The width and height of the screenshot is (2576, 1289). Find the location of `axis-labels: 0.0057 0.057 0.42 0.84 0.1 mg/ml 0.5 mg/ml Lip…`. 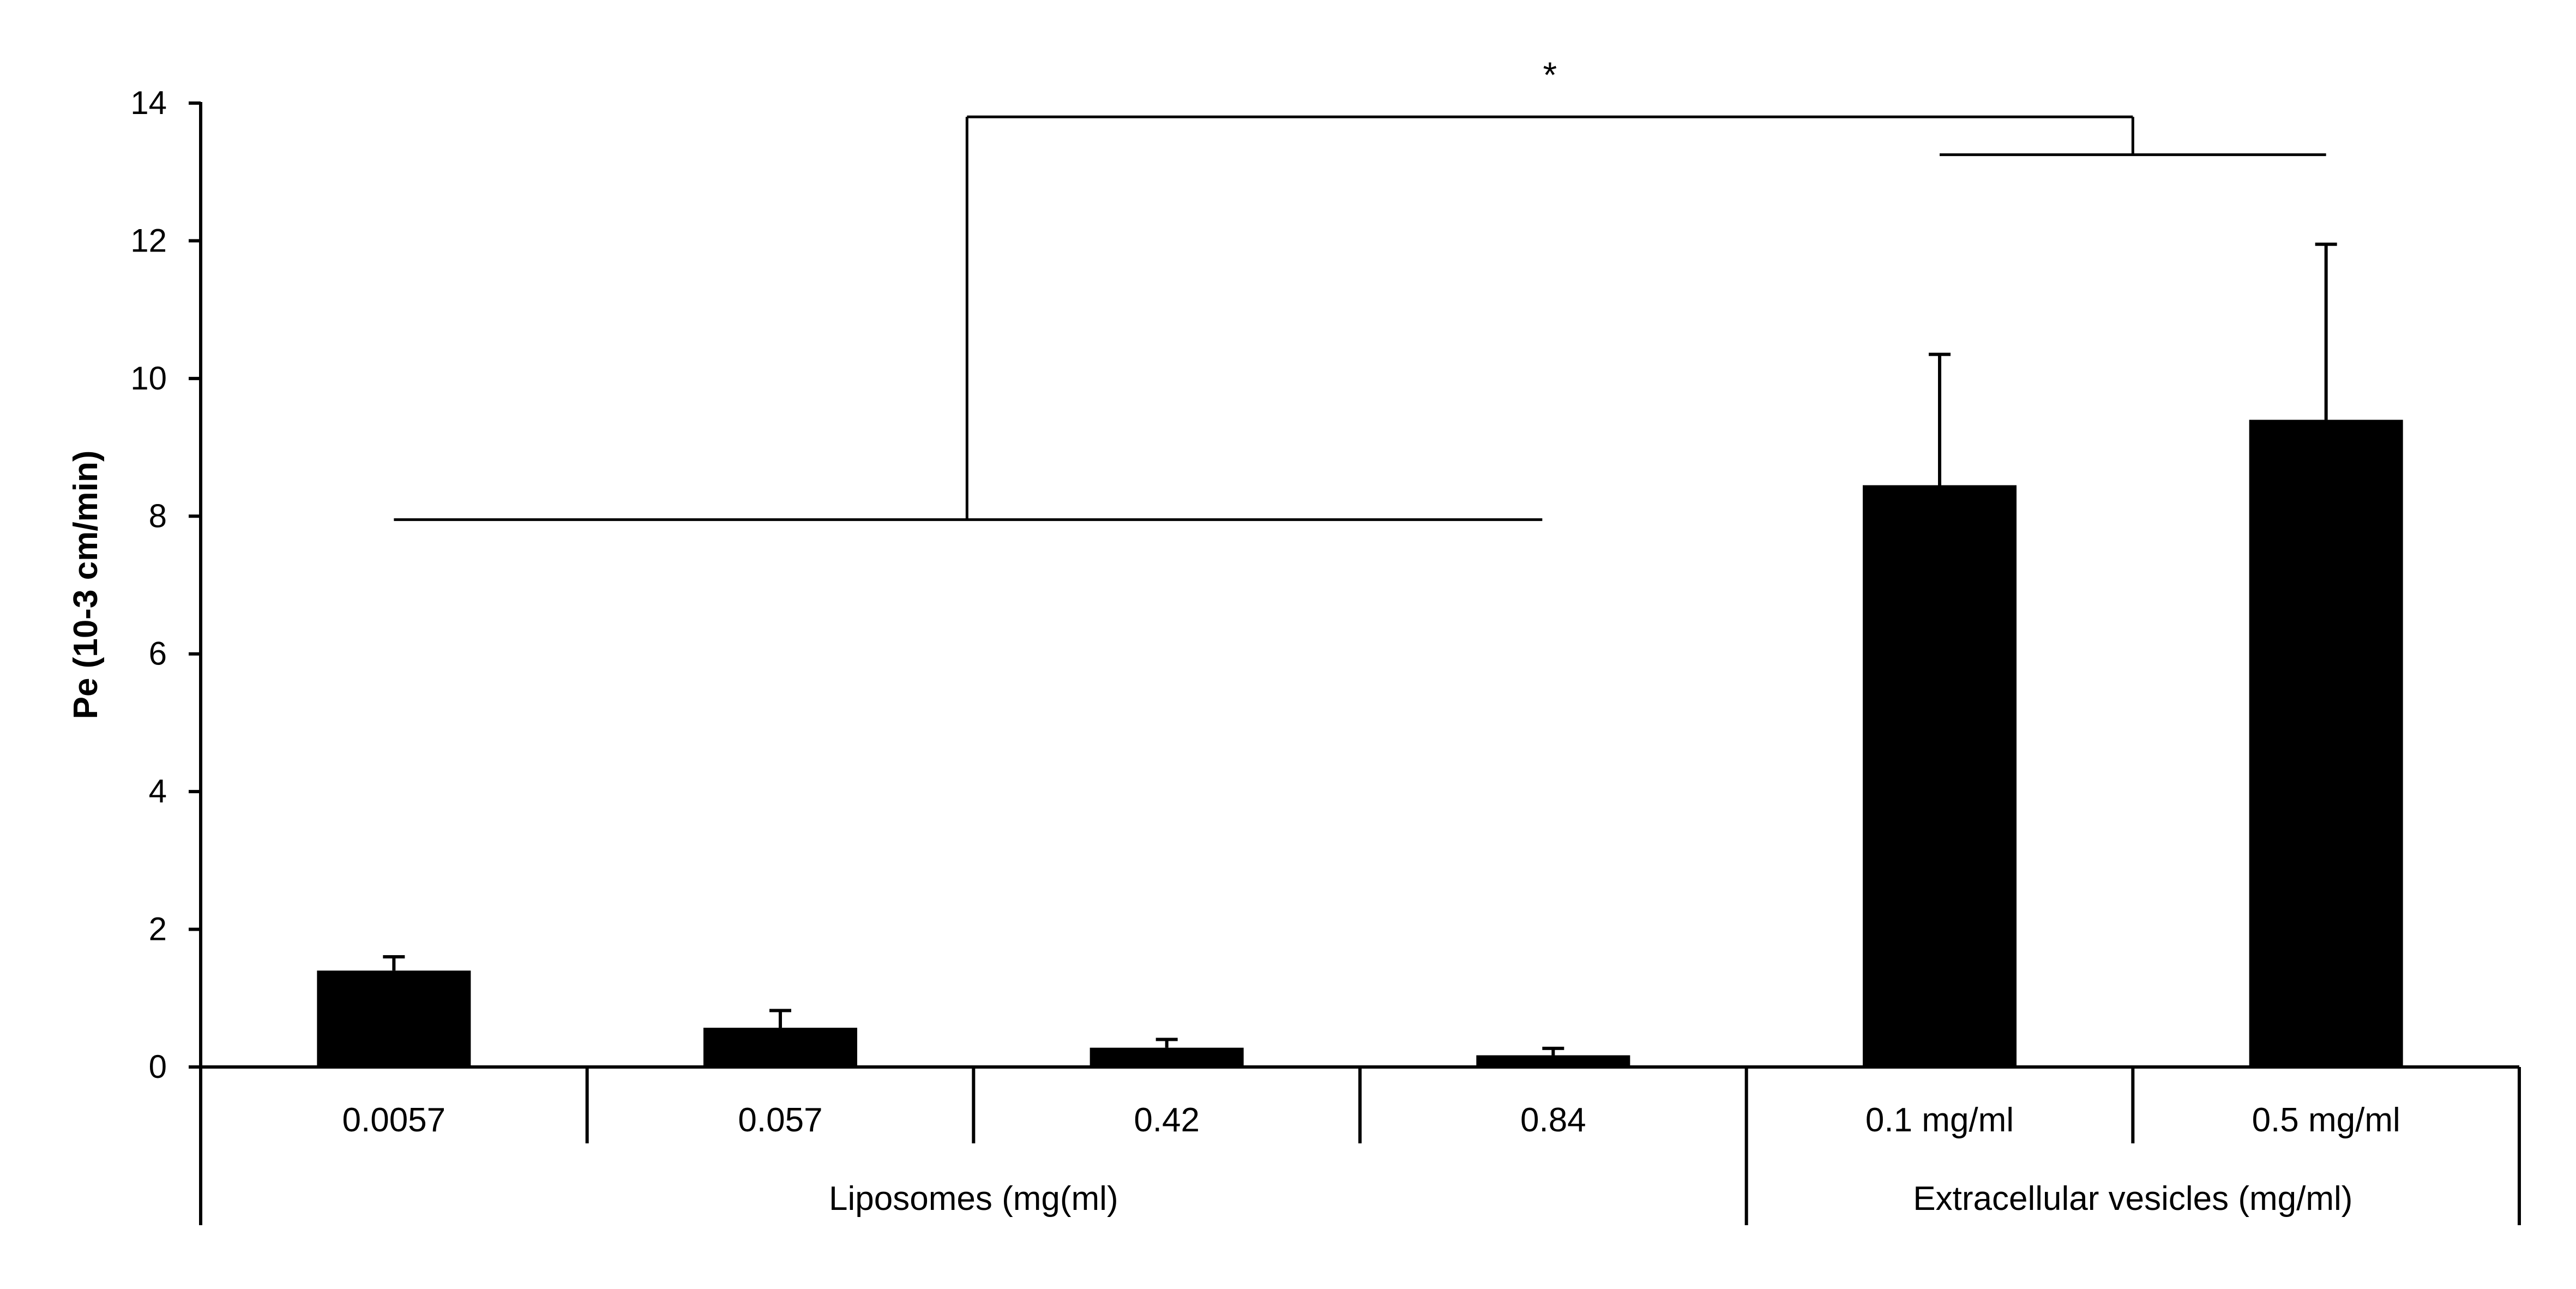

axis-labels: 0.0057 0.057 0.42 0.84 0.1 mg/ml 0.5 mg/ml Lip… is located at coordinates (1371, 1159).